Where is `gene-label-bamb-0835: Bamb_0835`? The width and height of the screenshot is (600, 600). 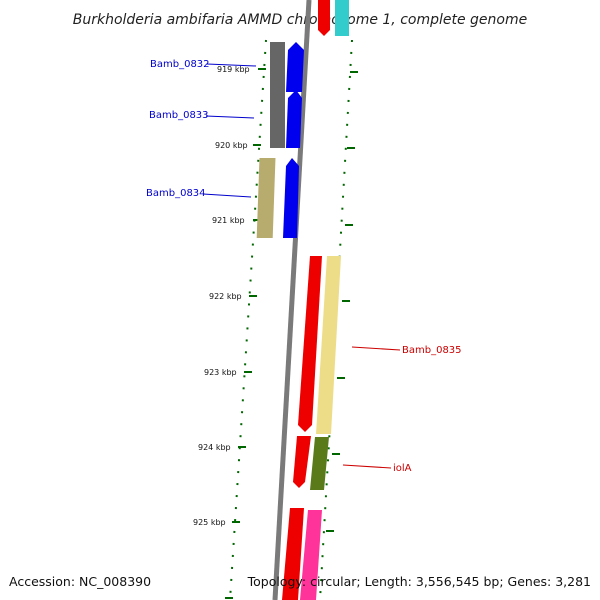 gene-label-bamb-0835: Bamb_0835 is located at coordinates (432, 350).